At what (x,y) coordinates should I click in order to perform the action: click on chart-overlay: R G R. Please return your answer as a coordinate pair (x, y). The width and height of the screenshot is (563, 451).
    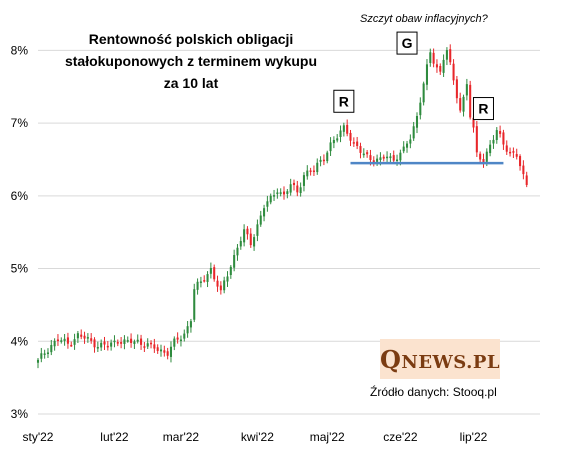
    Looking at the image, I should click on (418, 98).